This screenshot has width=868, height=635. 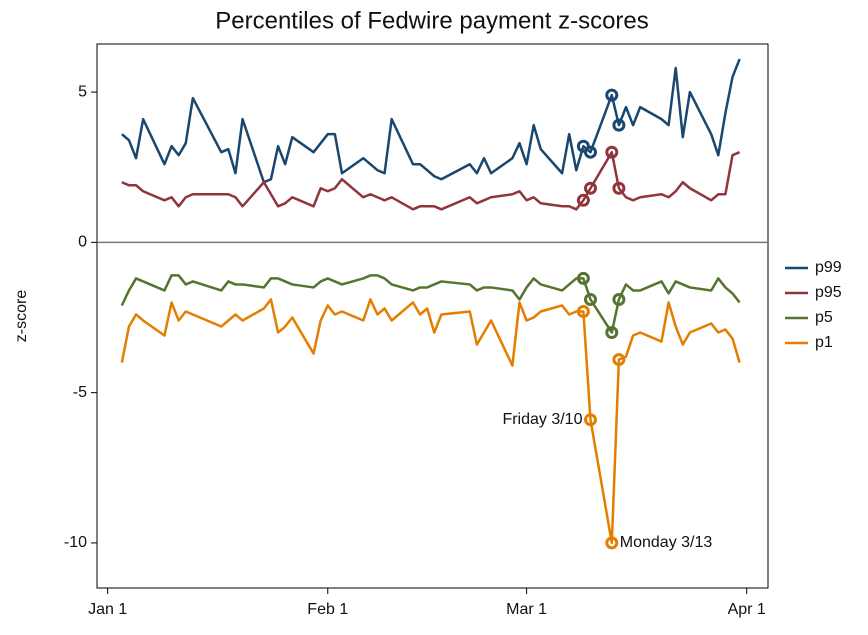 What do you see at coordinates (526, 609) in the screenshot?
I see `x-tick-label: Mar 1` at bounding box center [526, 609].